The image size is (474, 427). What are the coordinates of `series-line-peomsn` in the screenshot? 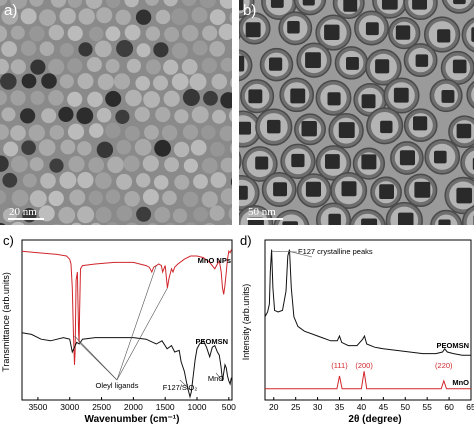 It's located at (367, 302).